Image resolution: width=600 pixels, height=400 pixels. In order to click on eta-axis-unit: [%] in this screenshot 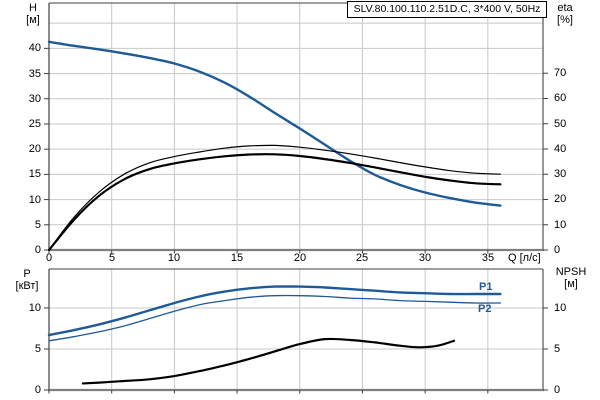, I will do `click(565, 20)`.